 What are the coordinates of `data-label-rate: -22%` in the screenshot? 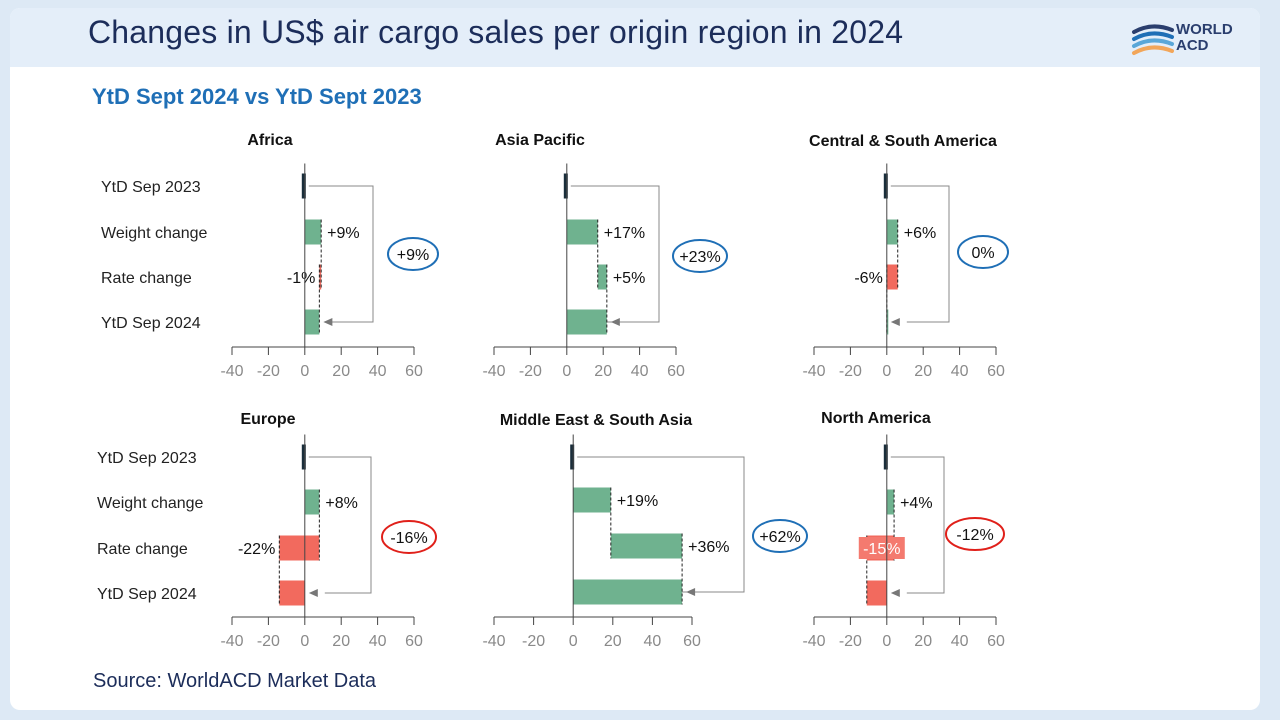 It's located at (256, 549).